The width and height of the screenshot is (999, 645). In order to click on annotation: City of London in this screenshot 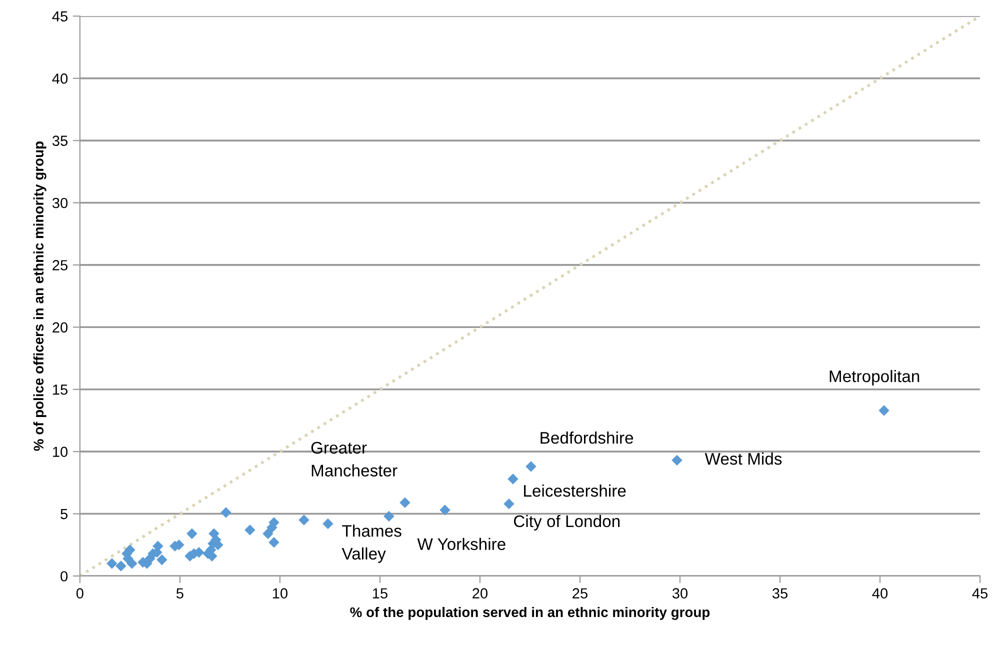, I will do `click(567, 522)`.